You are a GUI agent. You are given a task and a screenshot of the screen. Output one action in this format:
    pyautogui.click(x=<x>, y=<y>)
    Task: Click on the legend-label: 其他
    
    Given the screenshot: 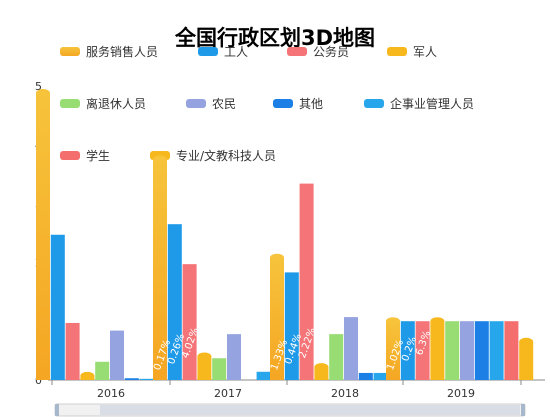 What is the action you would take?
    pyautogui.click(x=311, y=104)
    